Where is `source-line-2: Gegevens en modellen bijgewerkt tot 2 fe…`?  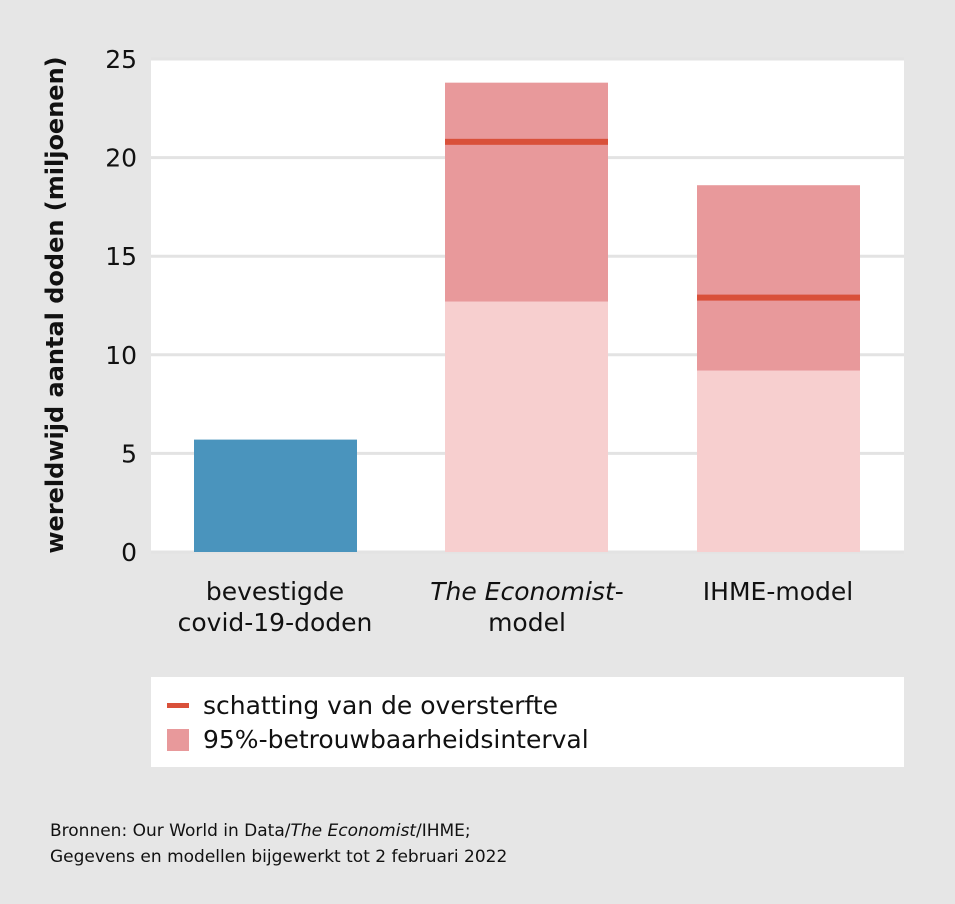 source-line-2: Gegevens en modellen bijgewerkt tot 2 fe… is located at coordinates (279, 857).